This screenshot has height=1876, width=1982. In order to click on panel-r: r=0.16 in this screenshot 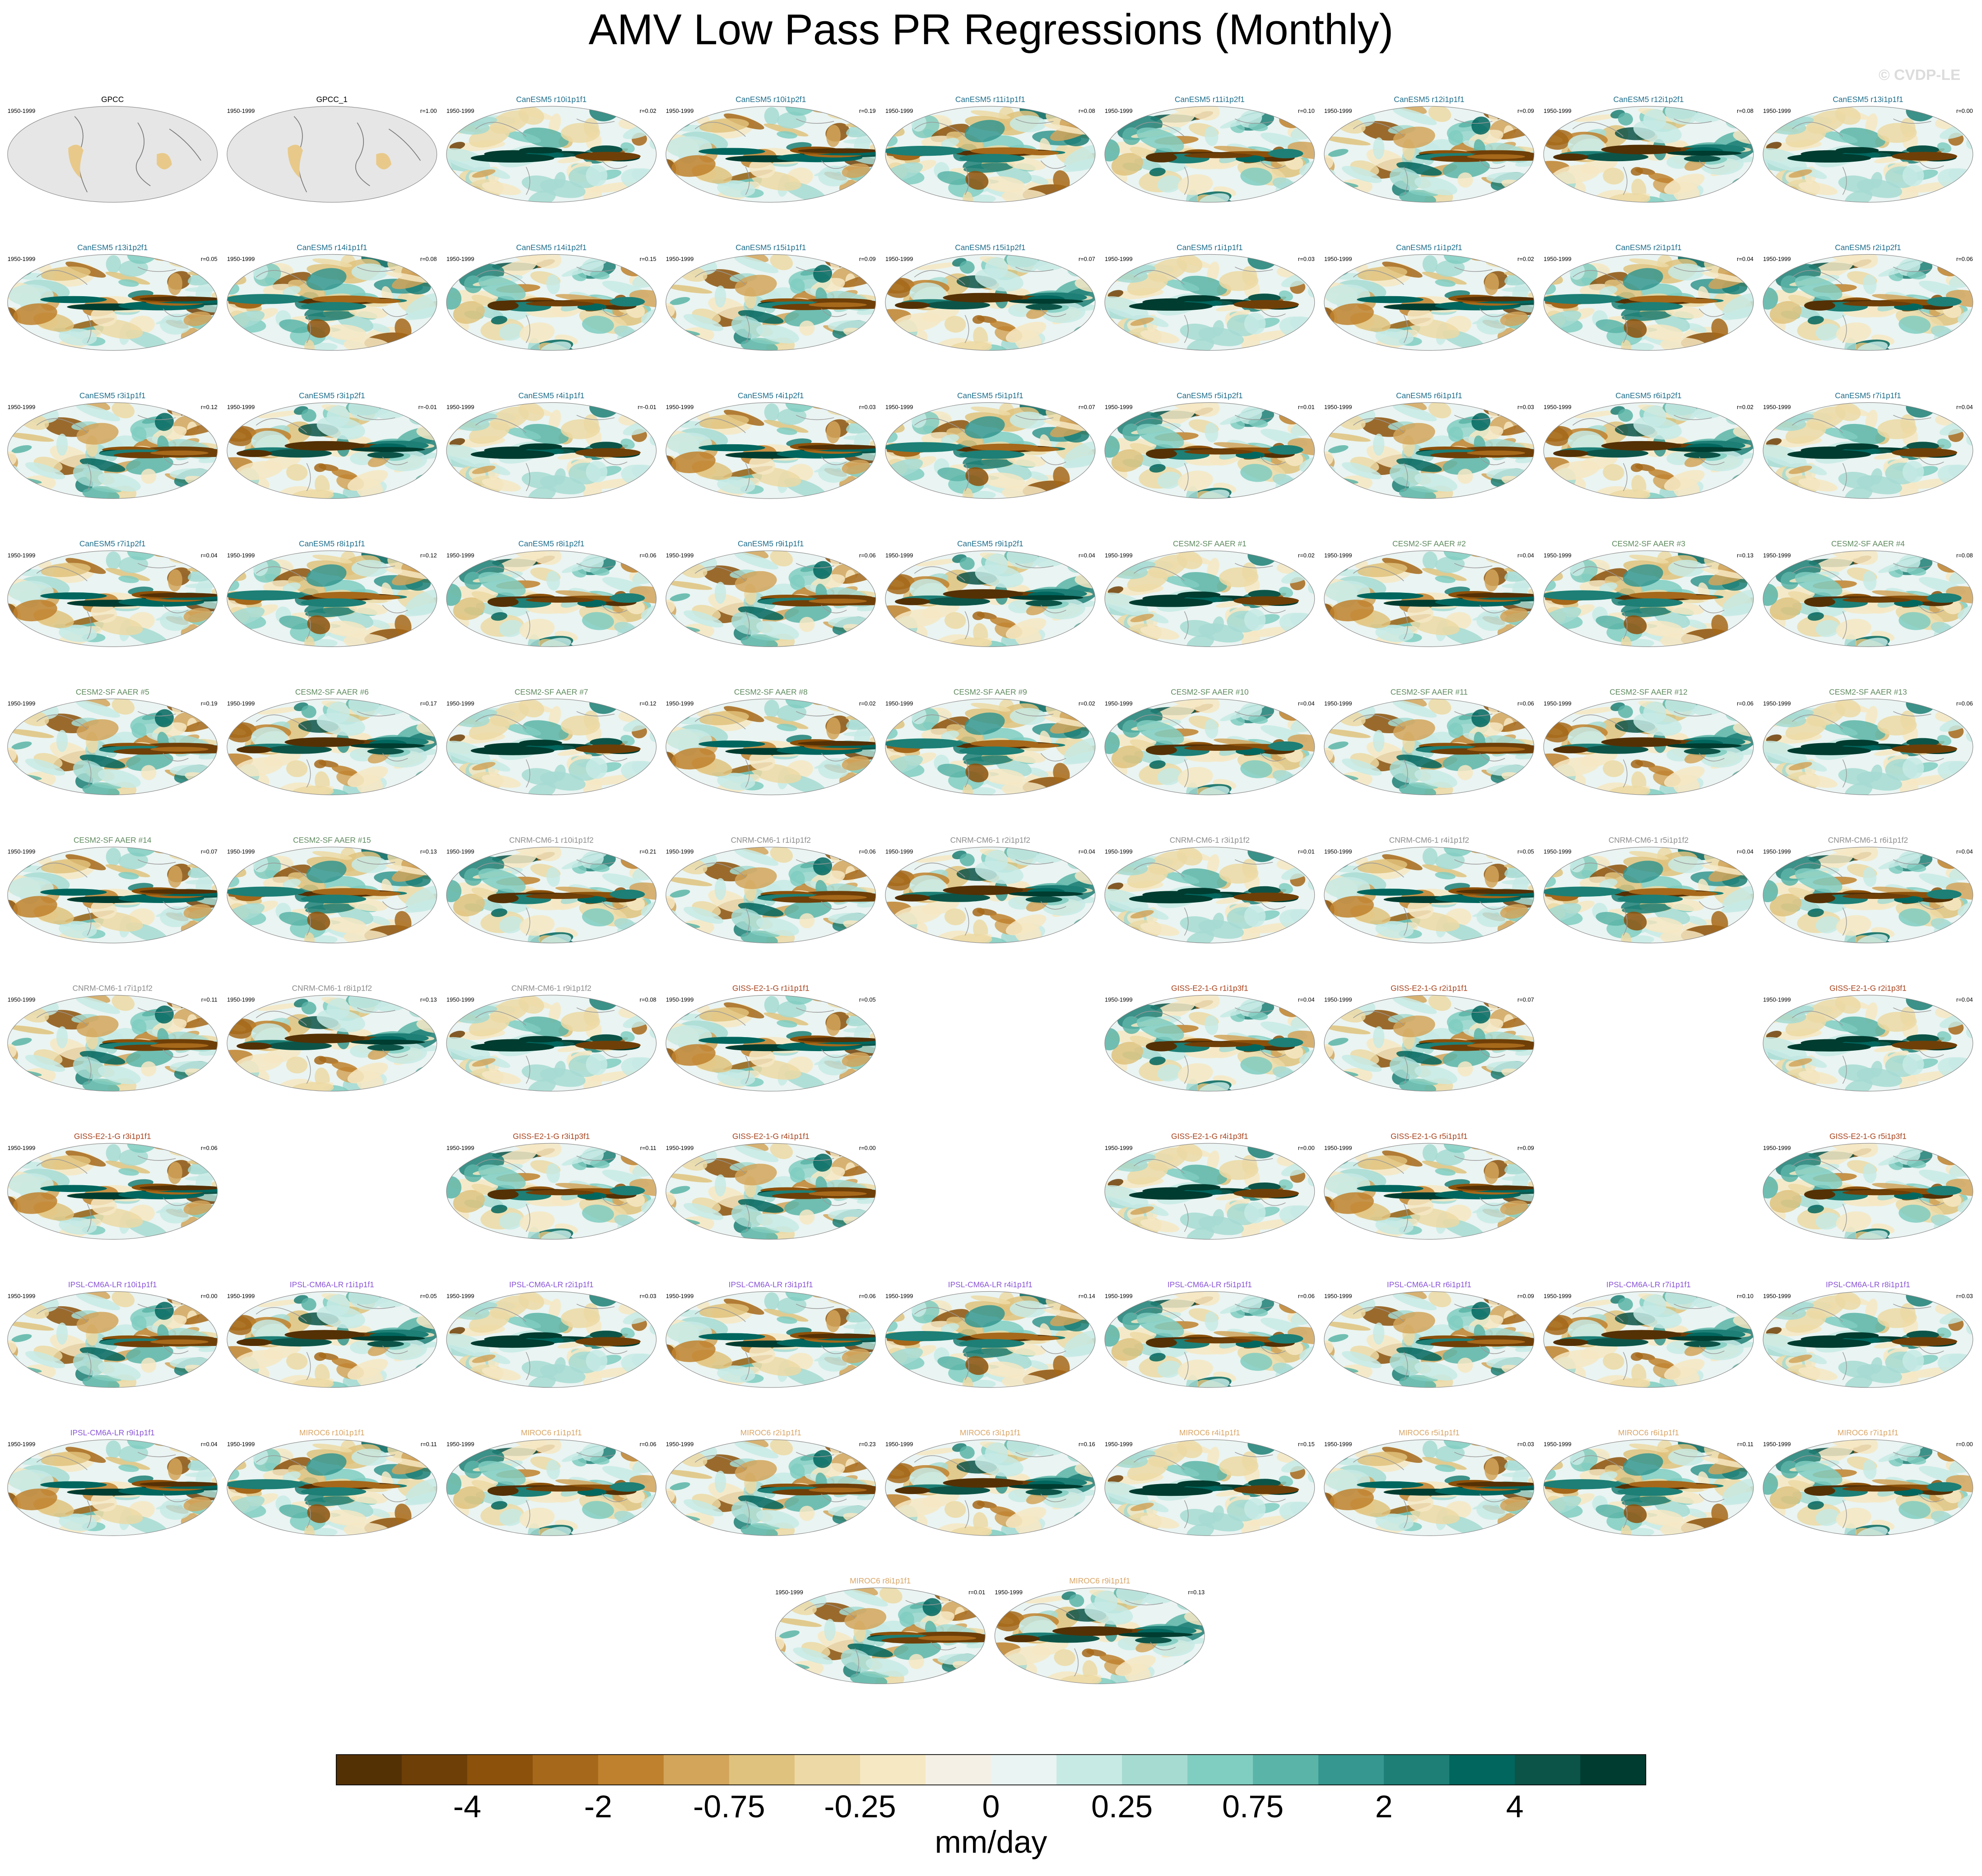, I will do `click(1087, 1444)`.